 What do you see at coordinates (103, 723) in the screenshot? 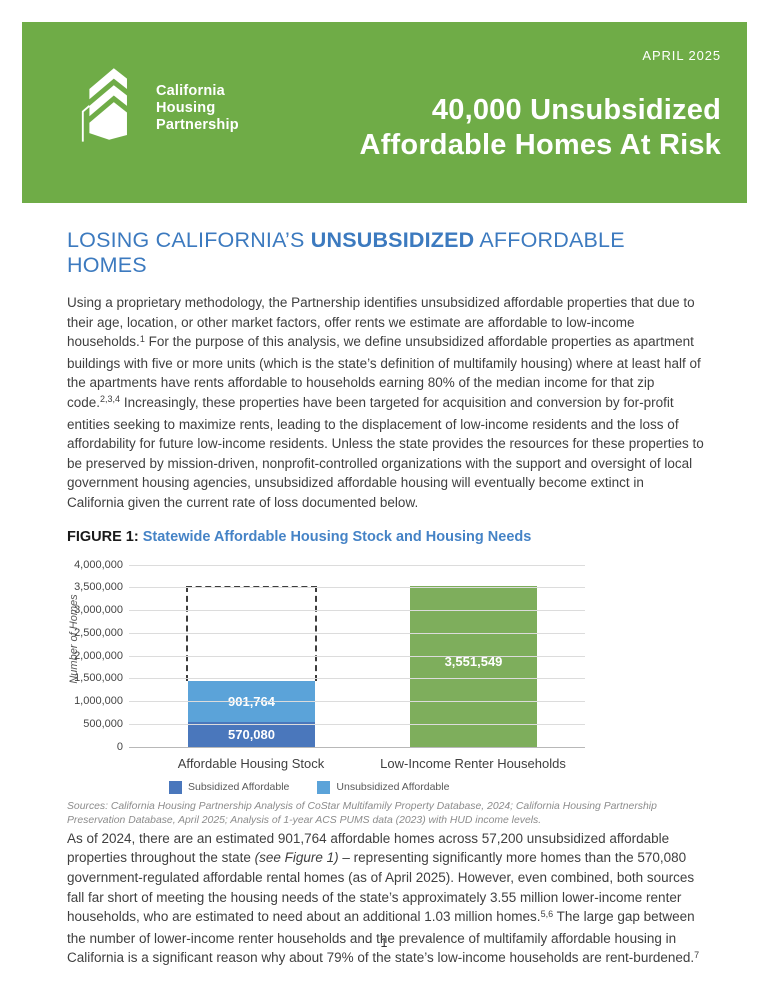
I see `y-tick-label: 500,000` at bounding box center [103, 723].